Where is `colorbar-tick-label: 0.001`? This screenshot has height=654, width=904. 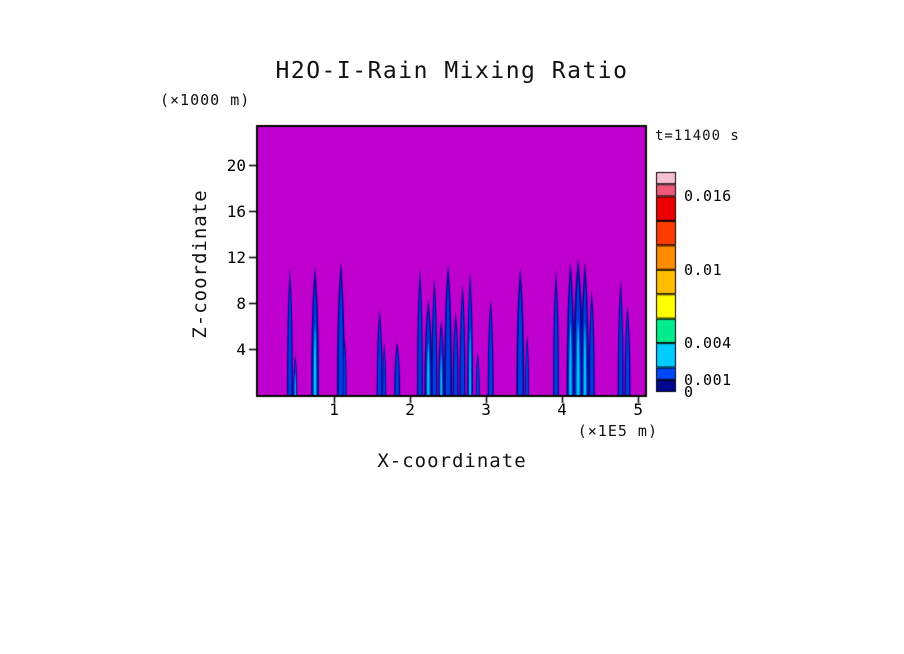 colorbar-tick-label: 0.001 is located at coordinates (708, 379).